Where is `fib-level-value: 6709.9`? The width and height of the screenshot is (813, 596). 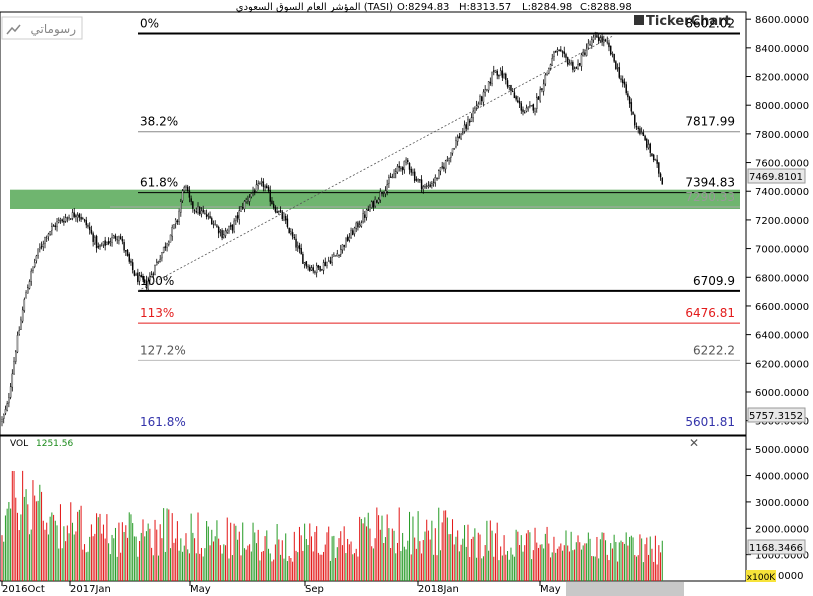 fib-level-value: 6709.9 is located at coordinates (714, 281).